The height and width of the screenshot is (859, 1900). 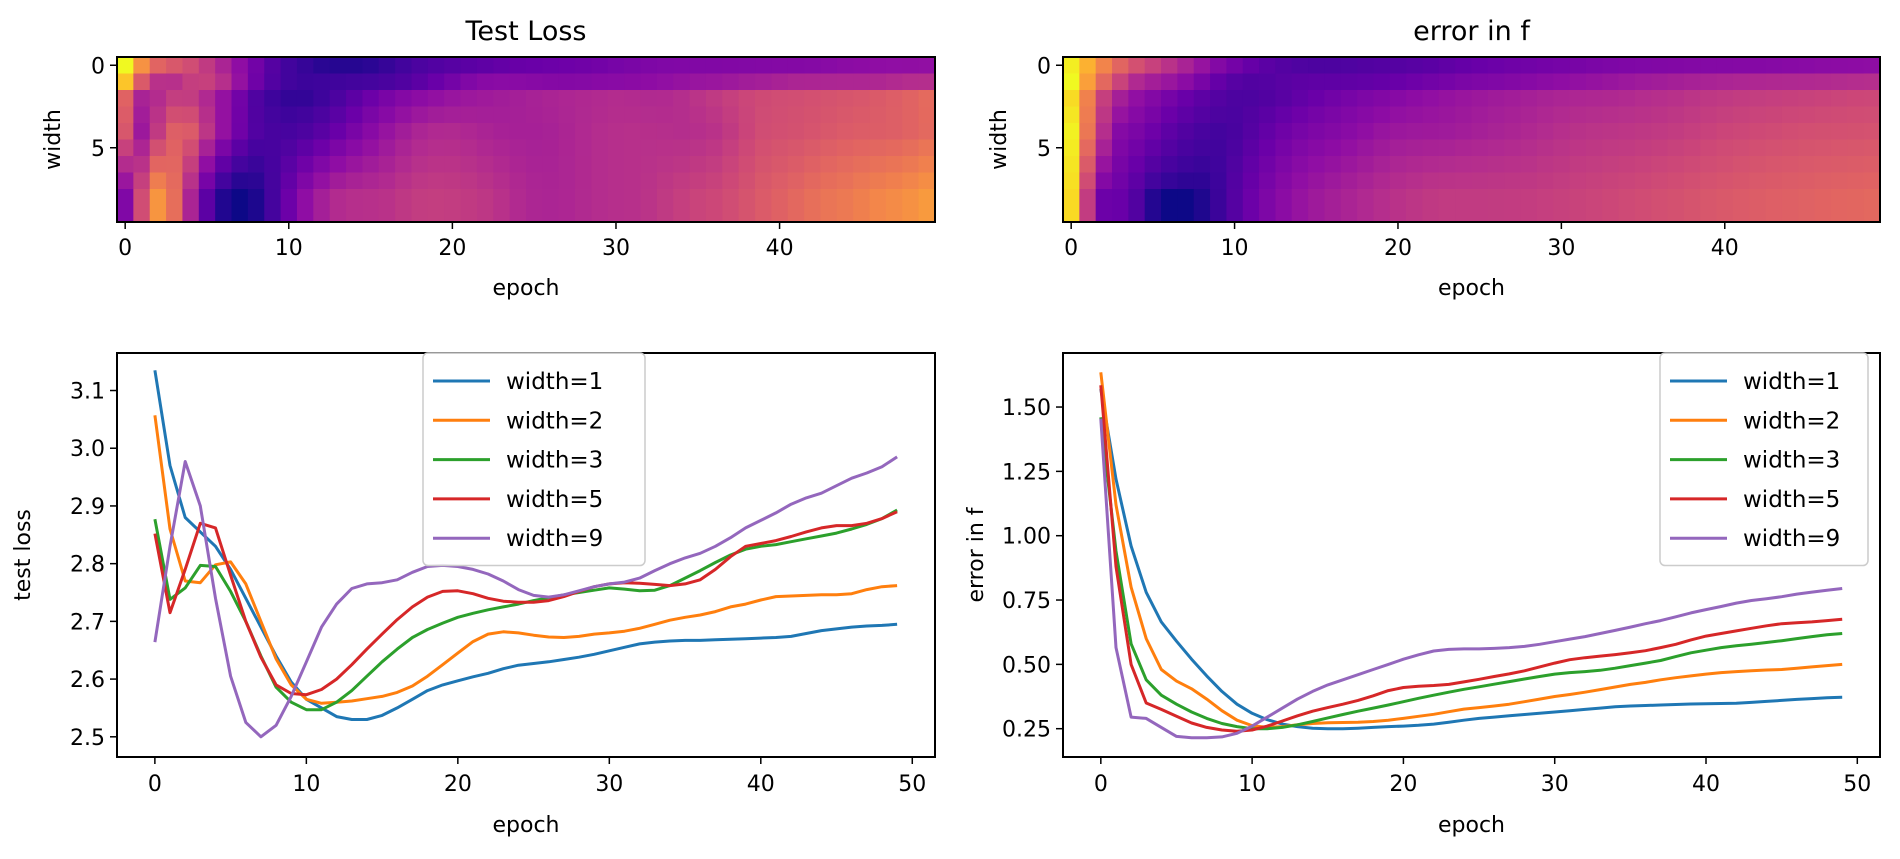 I want to click on x-tick-label: 40, so click(x=780, y=248).